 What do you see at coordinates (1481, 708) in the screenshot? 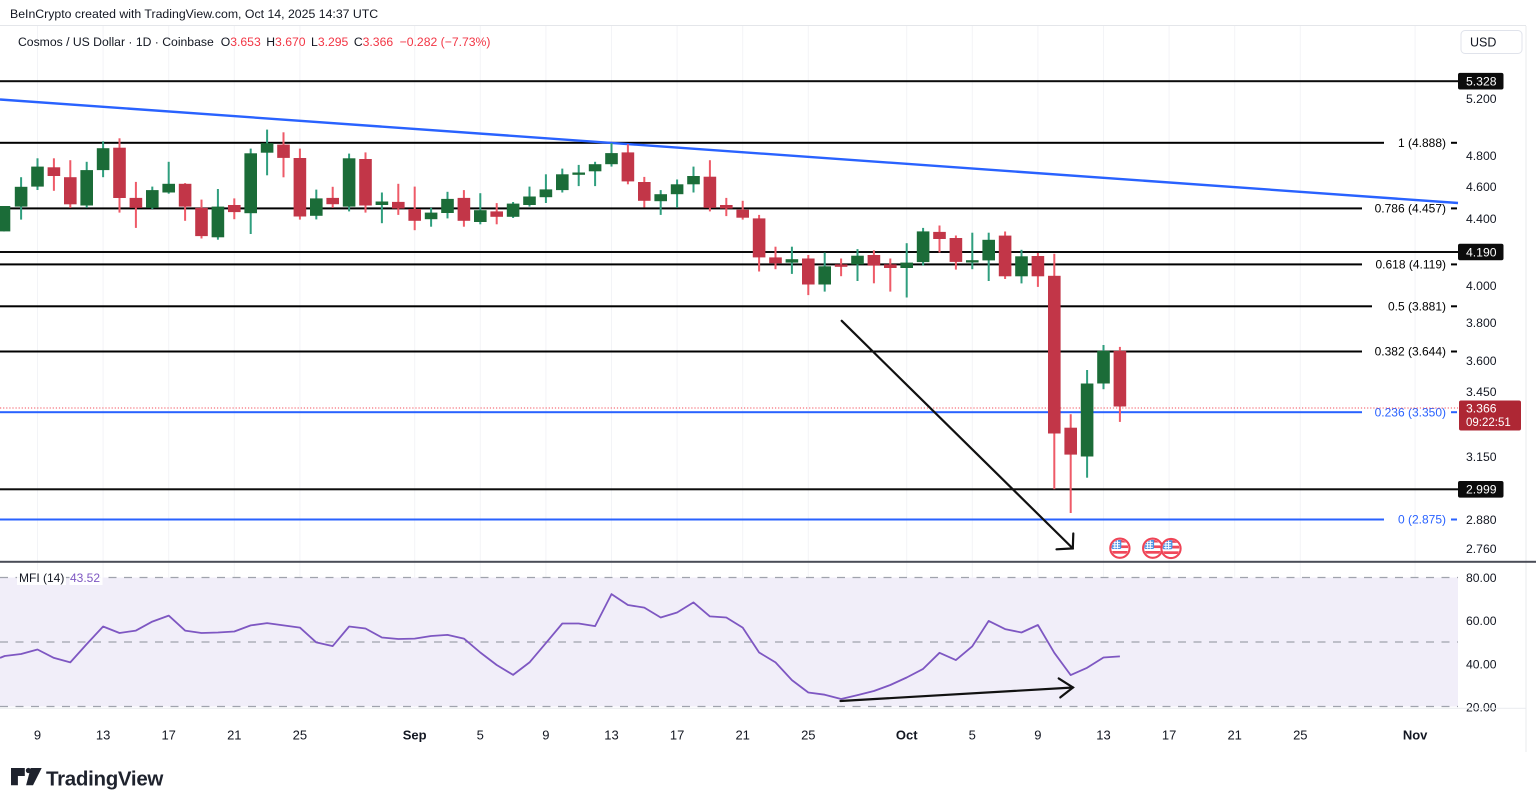
I see `svg-text: 20.00` at bounding box center [1481, 708].